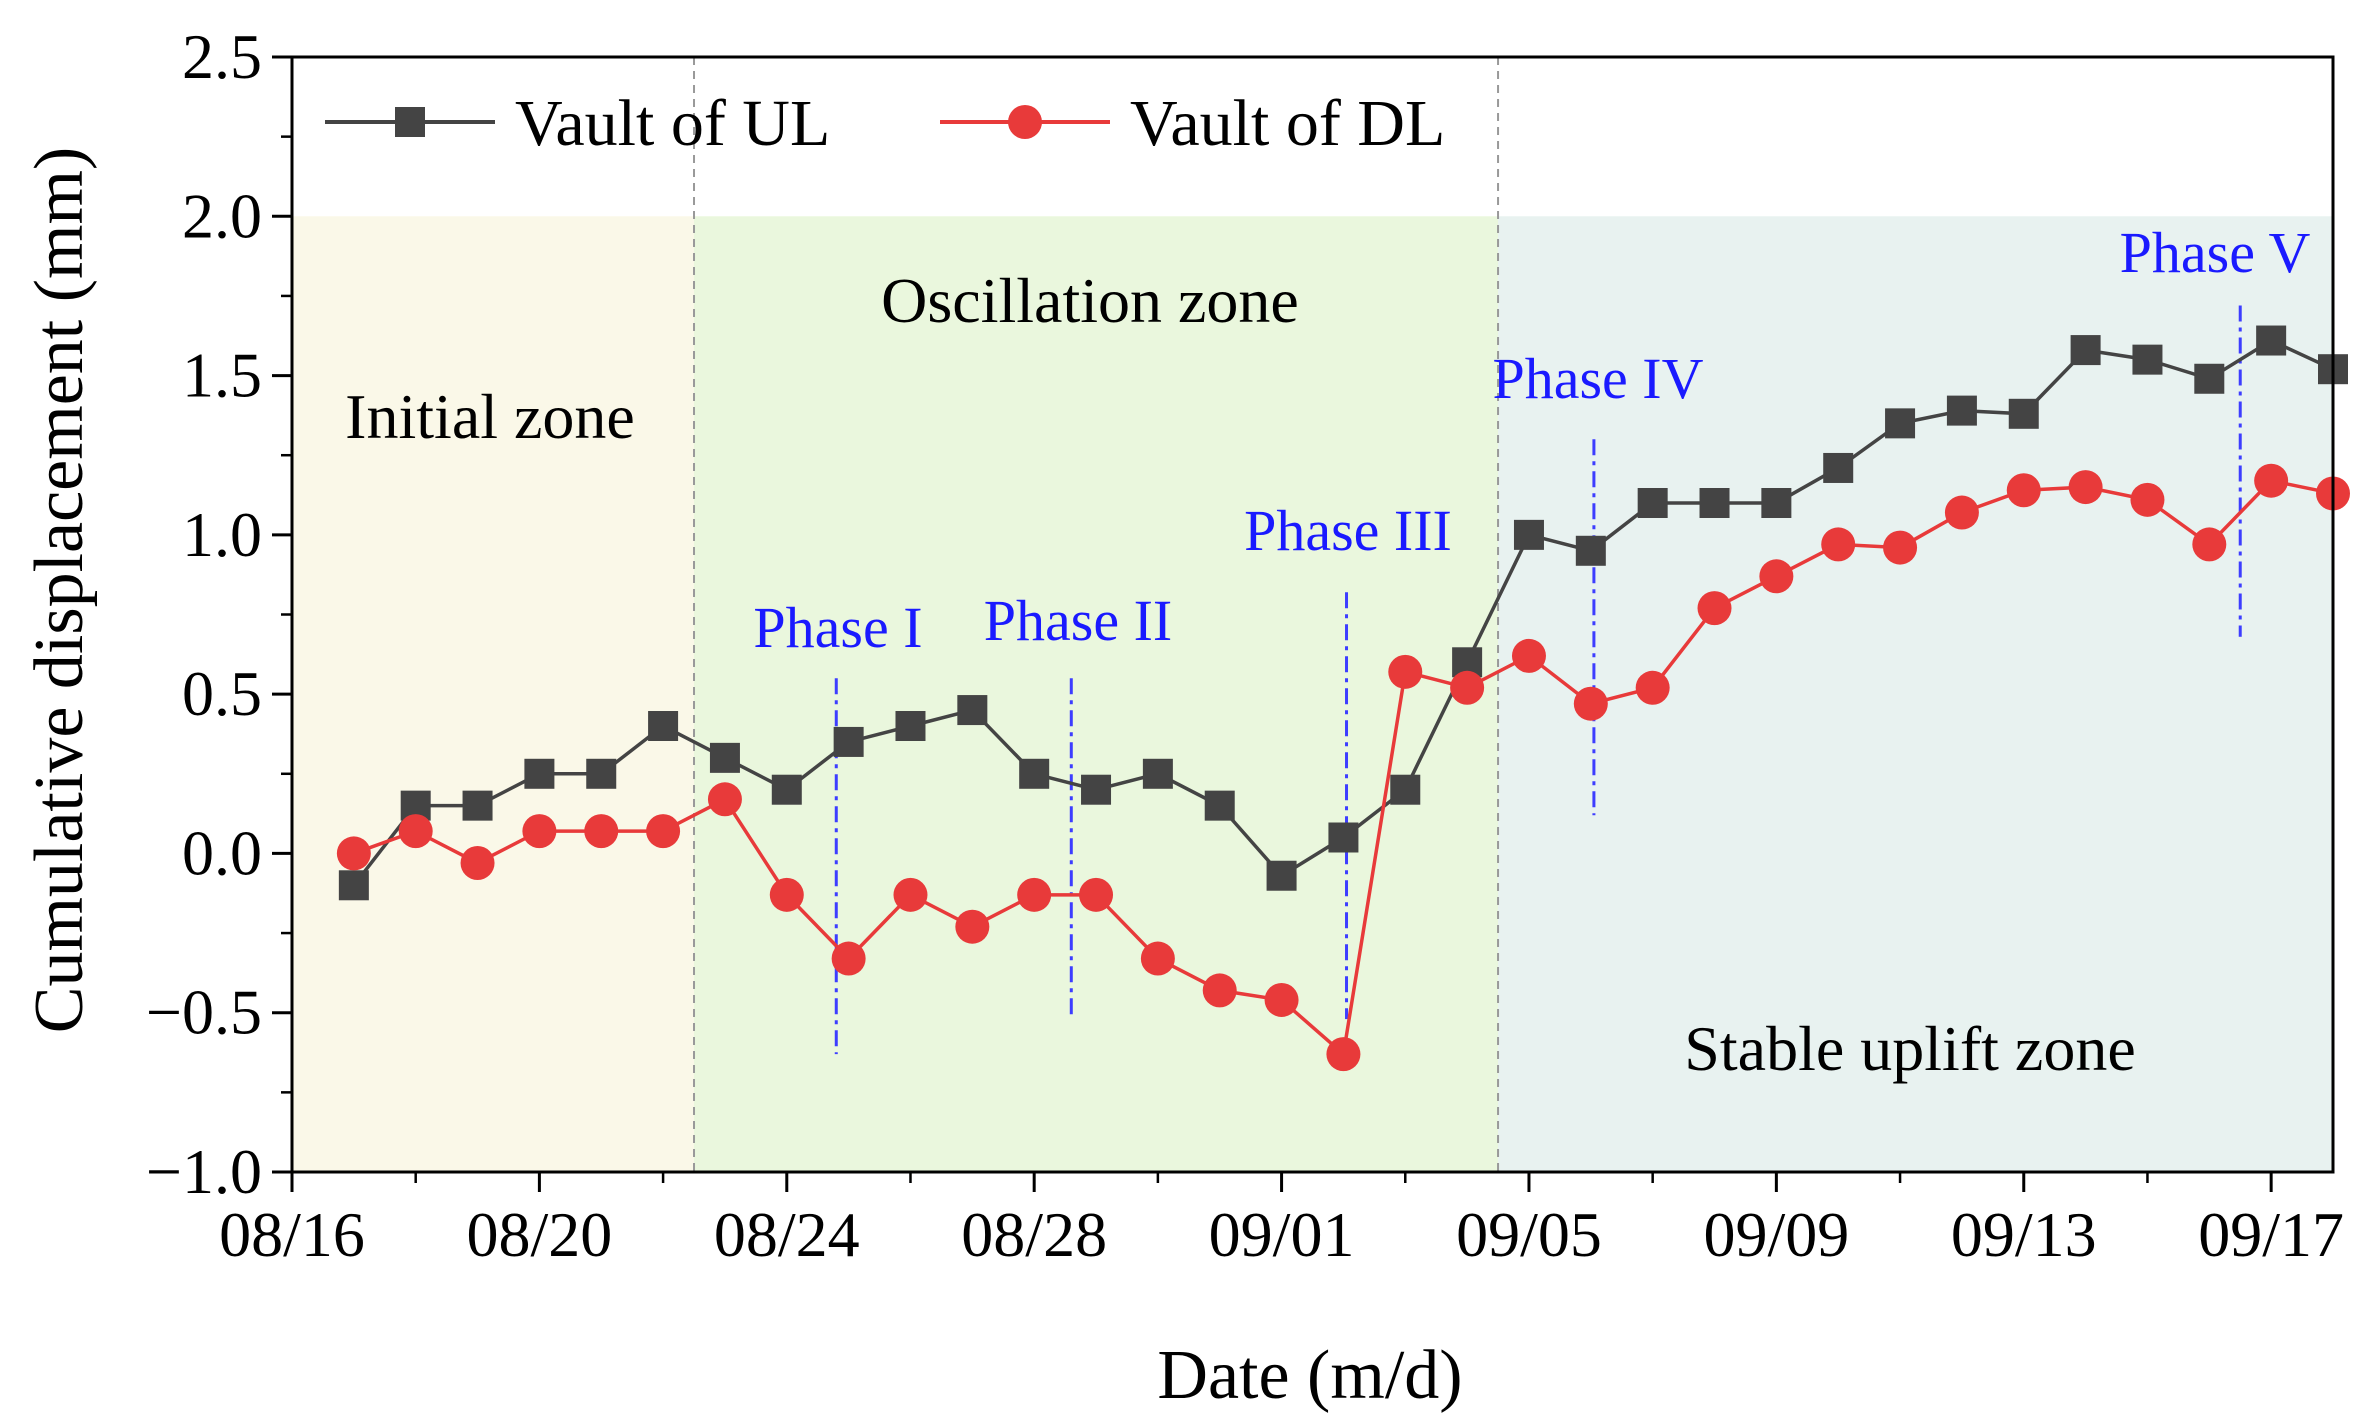  Describe the element at coordinates (1078, 620) in the screenshot. I see `phase-2-label: Phase II` at that location.